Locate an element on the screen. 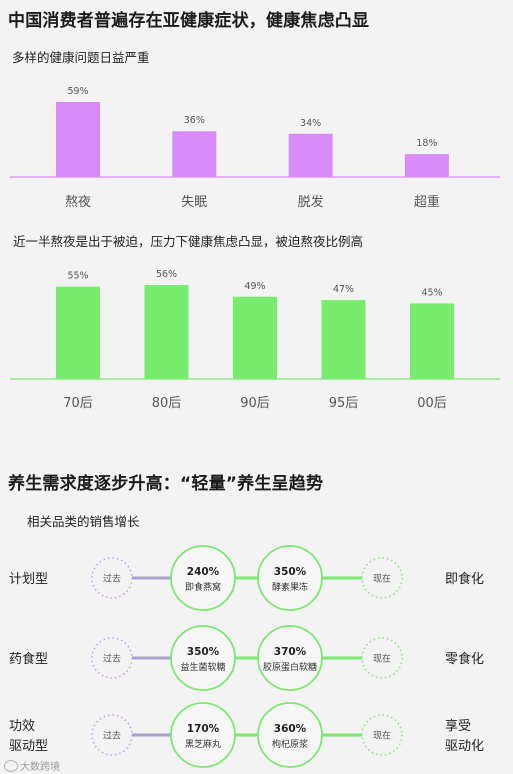 This screenshot has height=774, width=513. value-label-4: 47% is located at coordinates (343, 289).